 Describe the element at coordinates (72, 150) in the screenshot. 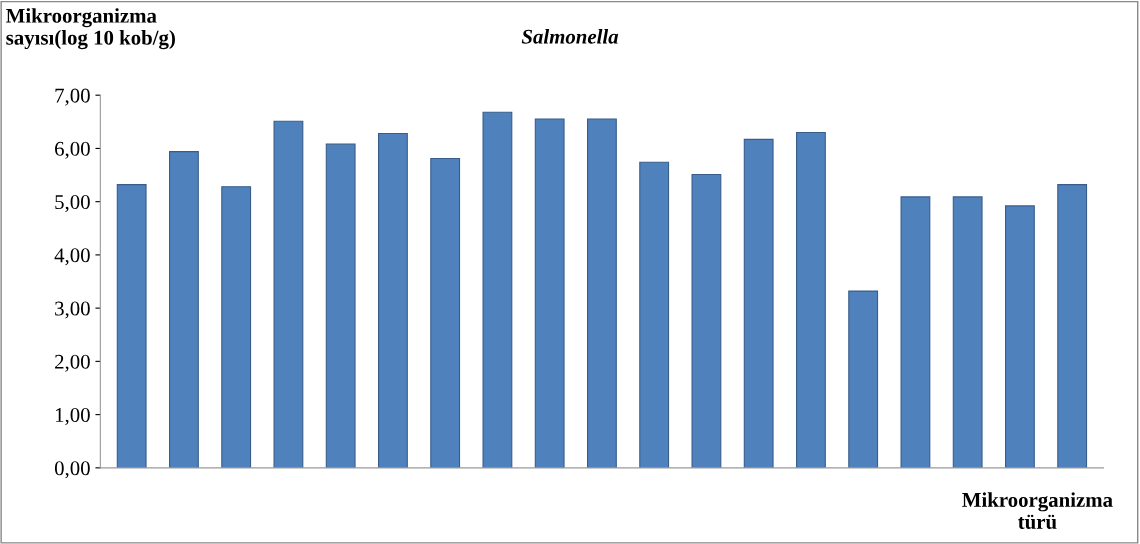

I see `y-tick-label: 6,00` at that location.